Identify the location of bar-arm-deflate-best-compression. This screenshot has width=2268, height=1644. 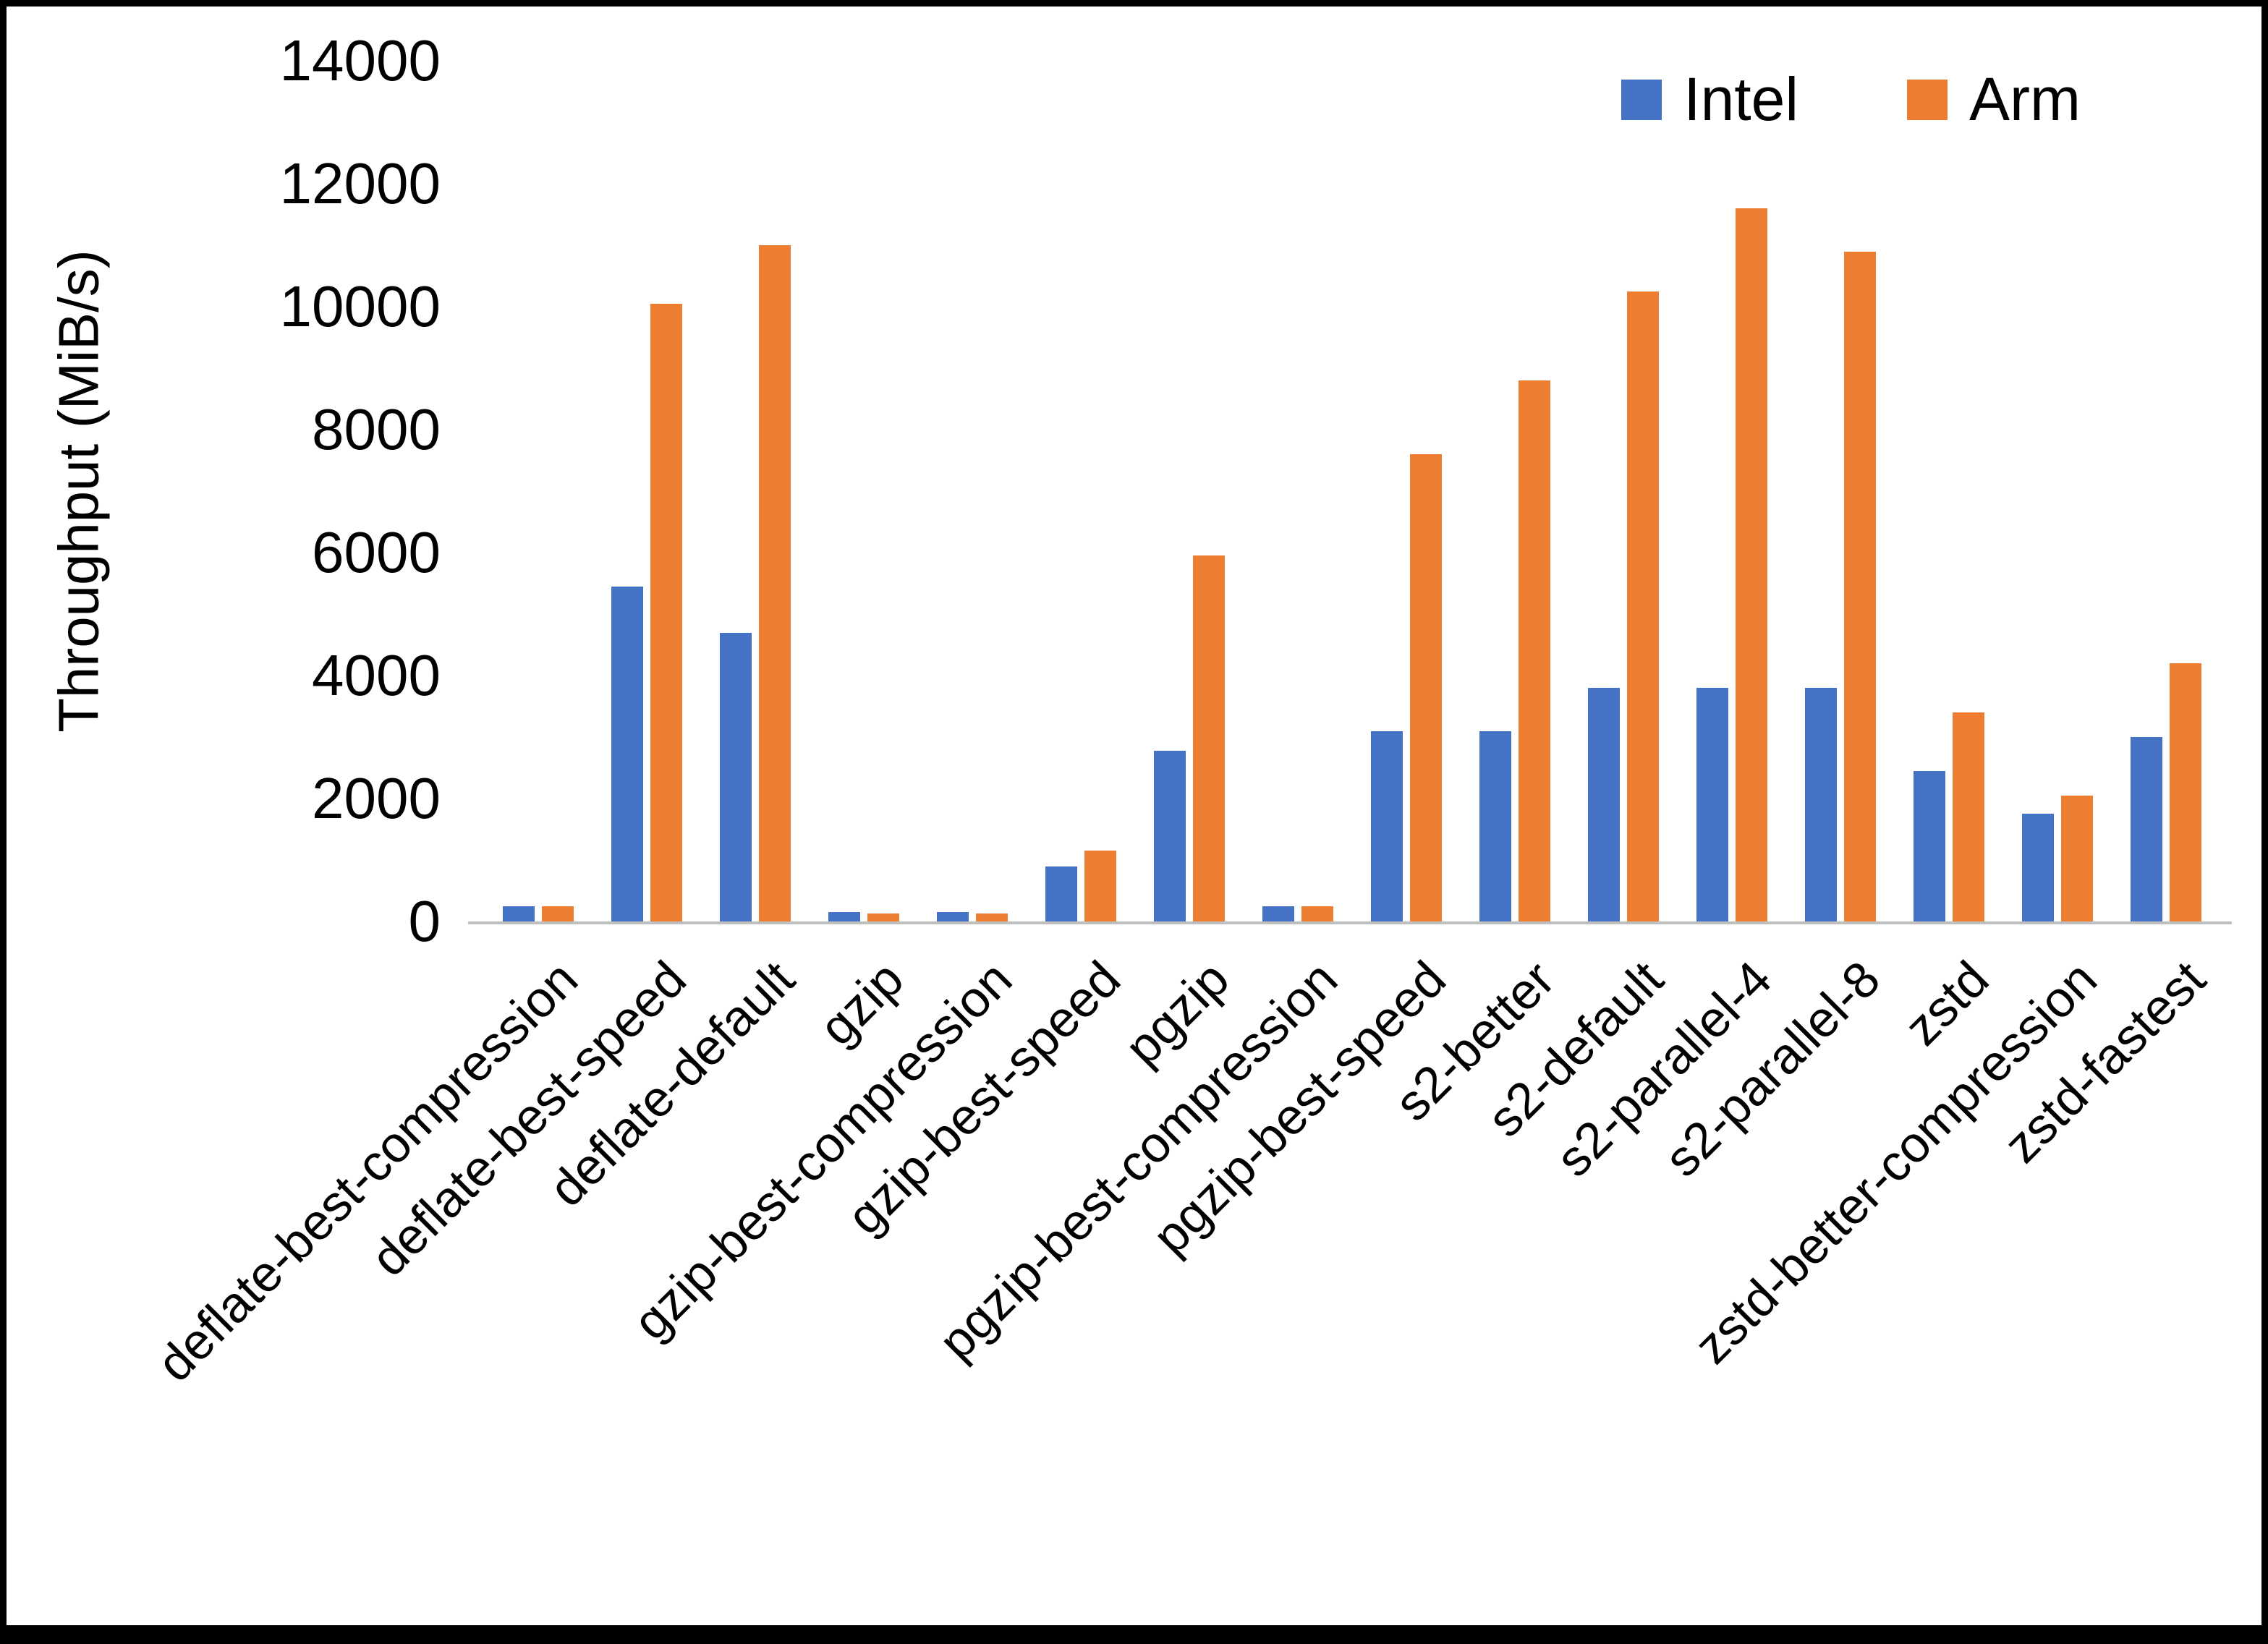
(558, 913).